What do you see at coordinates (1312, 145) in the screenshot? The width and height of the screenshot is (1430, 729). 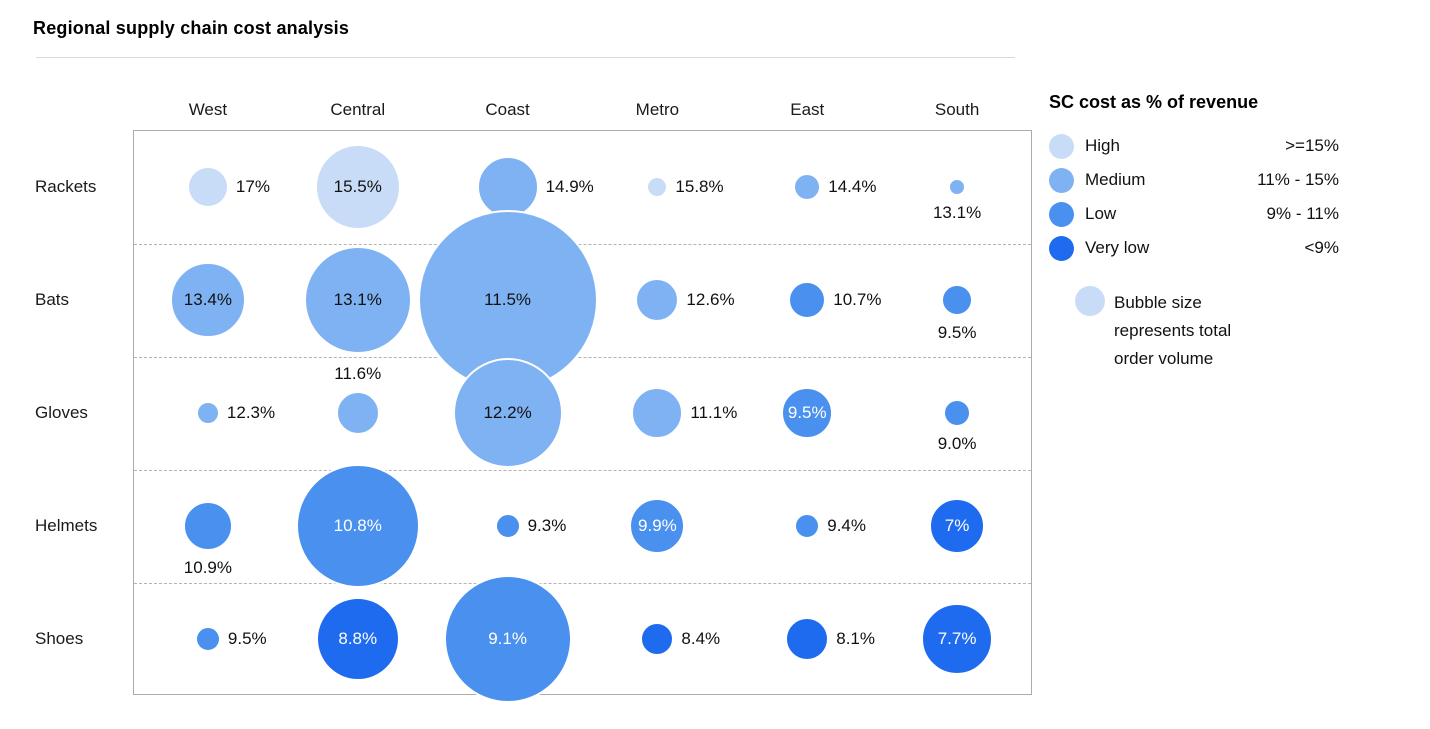 I see `legend-item-range: >=15%` at bounding box center [1312, 145].